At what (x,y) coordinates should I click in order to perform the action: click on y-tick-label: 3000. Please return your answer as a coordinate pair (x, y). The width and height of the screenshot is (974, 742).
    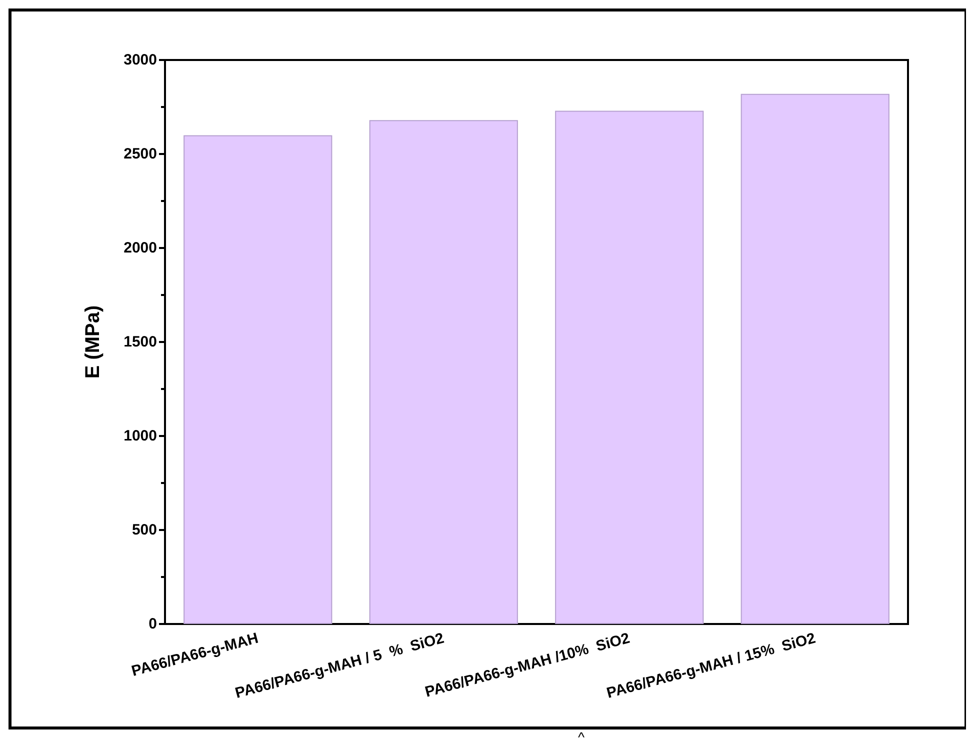
    Looking at the image, I should click on (140, 60).